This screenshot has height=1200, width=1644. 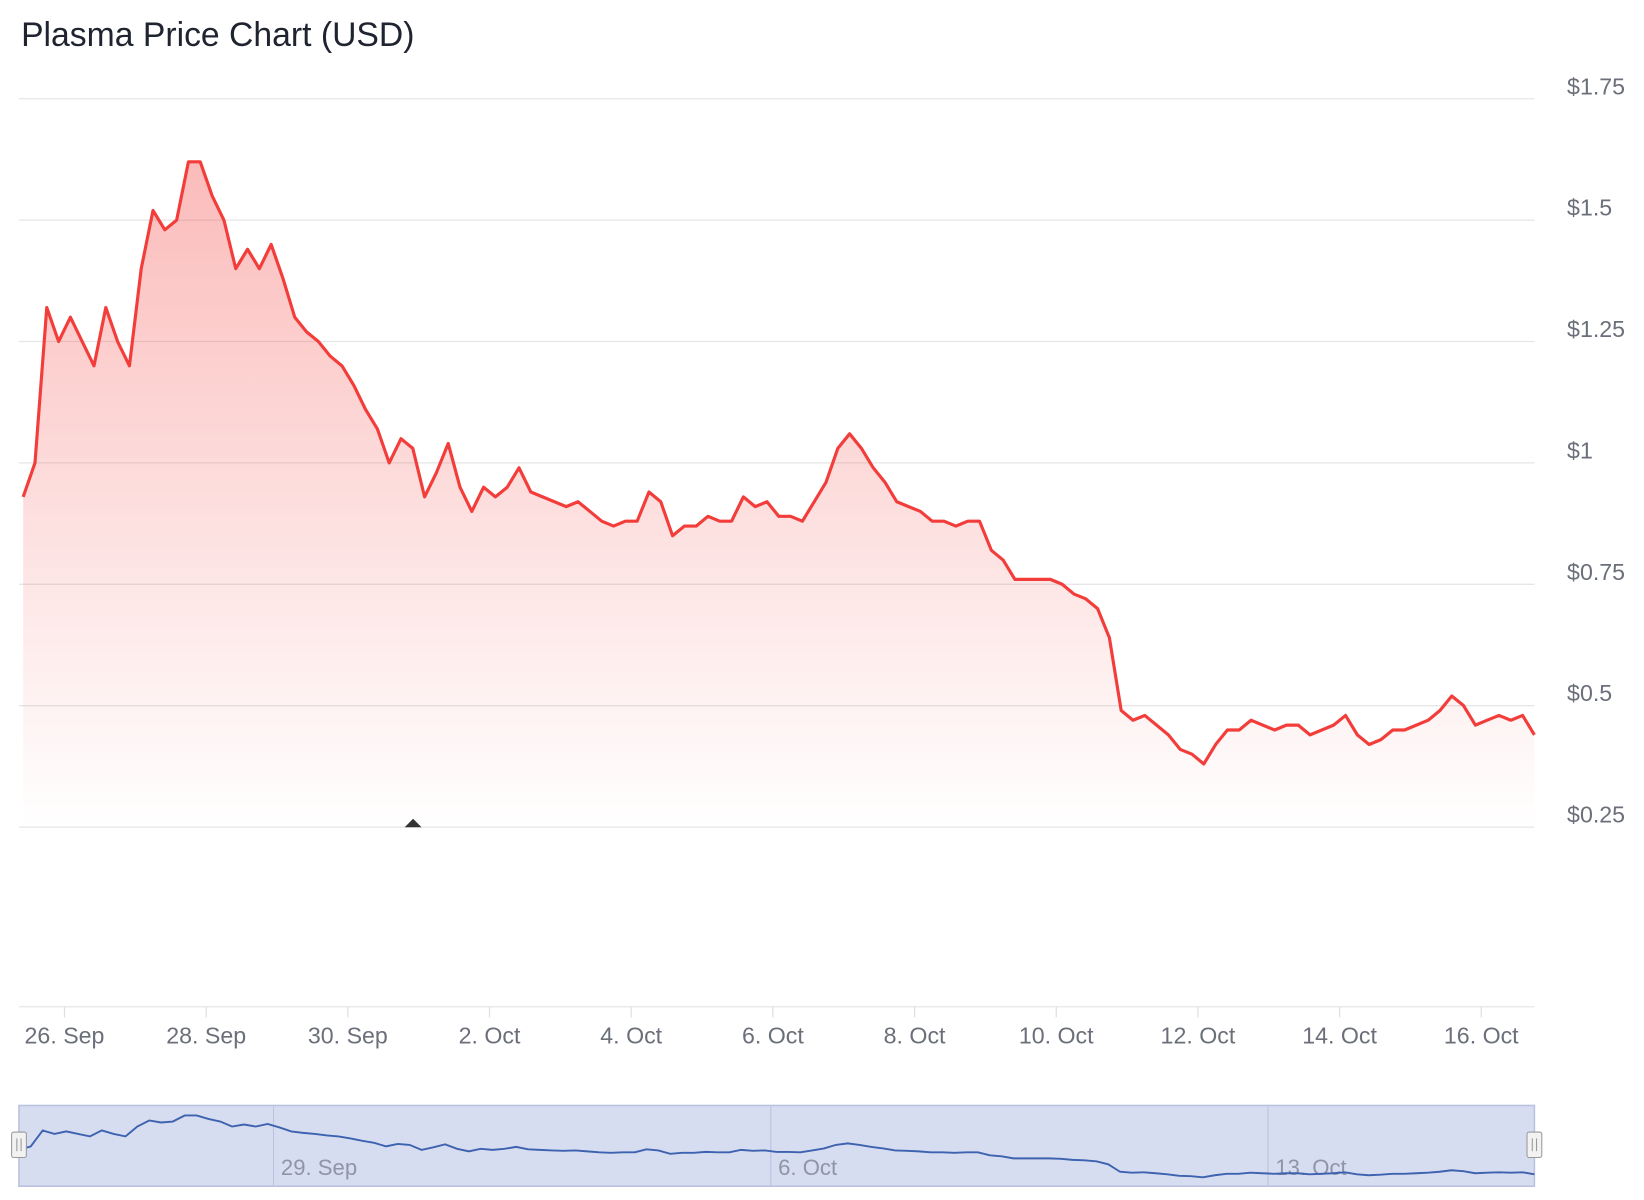 What do you see at coordinates (1198, 1036) in the screenshot?
I see `x-tick-label: 12. Oct` at bounding box center [1198, 1036].